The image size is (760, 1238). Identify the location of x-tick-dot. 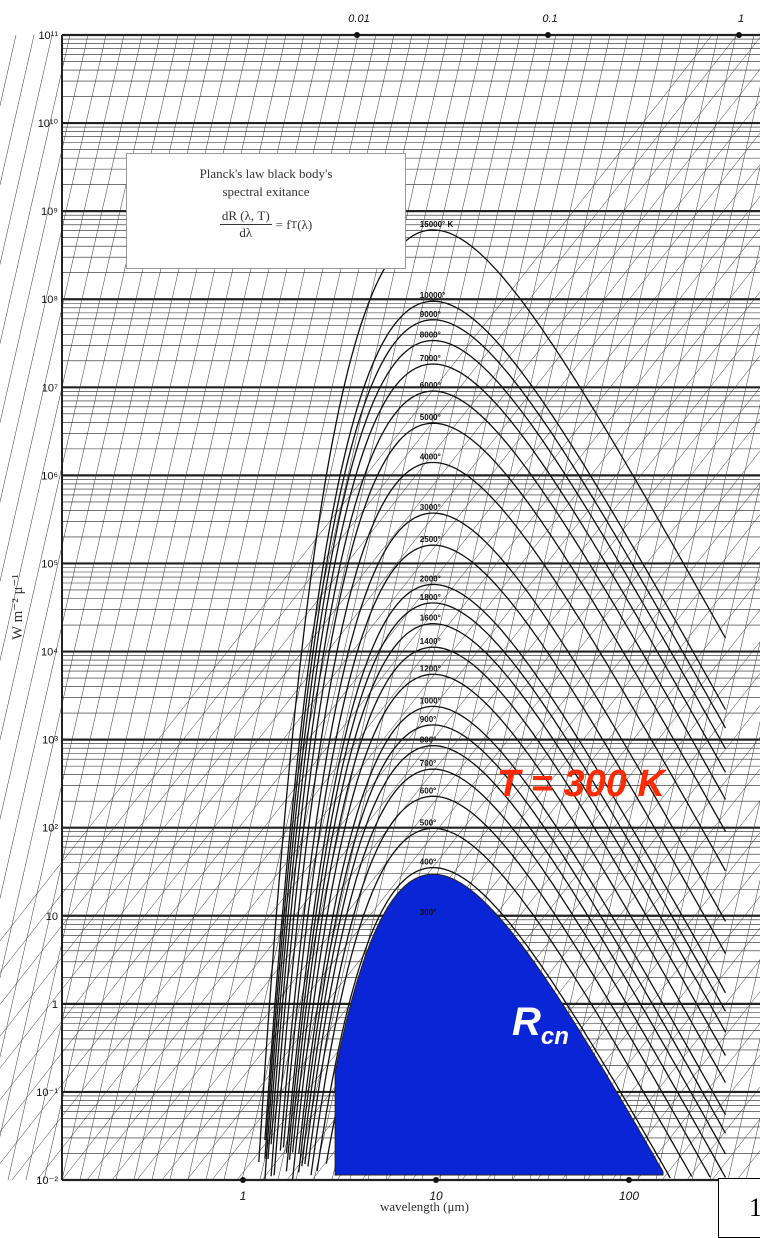
(629, 1180).